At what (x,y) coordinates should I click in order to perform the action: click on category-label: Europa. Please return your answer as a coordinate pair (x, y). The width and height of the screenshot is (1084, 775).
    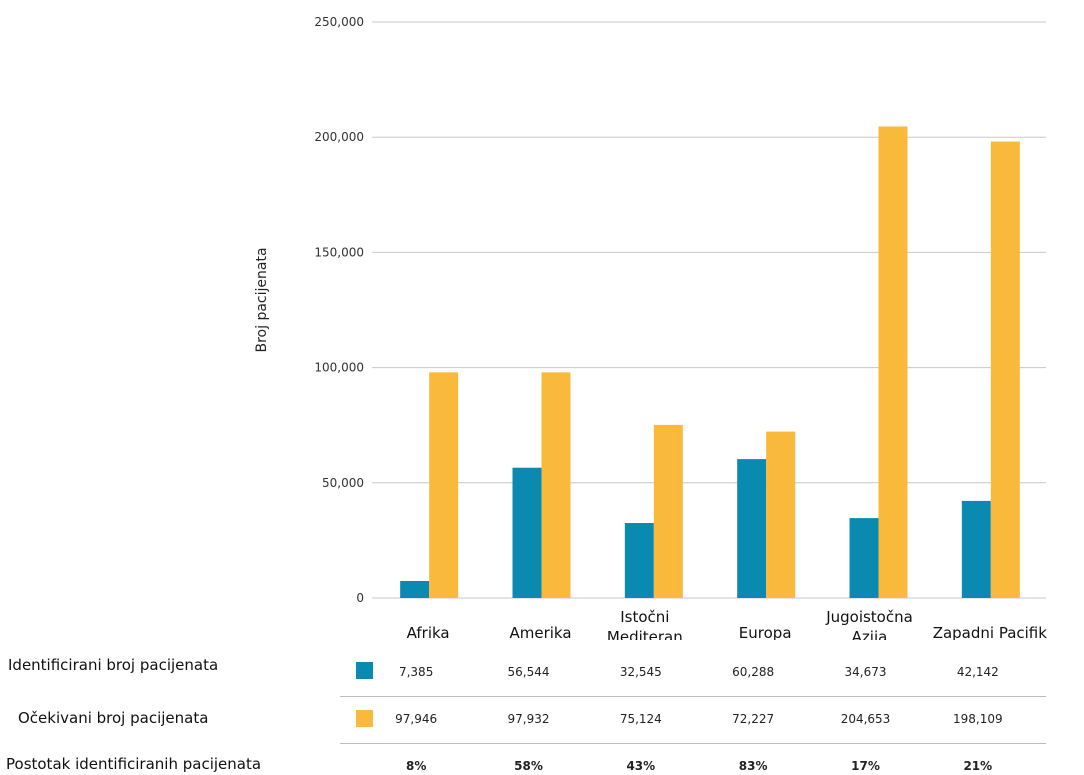
    Looking at the image, I should click on (765, 632).